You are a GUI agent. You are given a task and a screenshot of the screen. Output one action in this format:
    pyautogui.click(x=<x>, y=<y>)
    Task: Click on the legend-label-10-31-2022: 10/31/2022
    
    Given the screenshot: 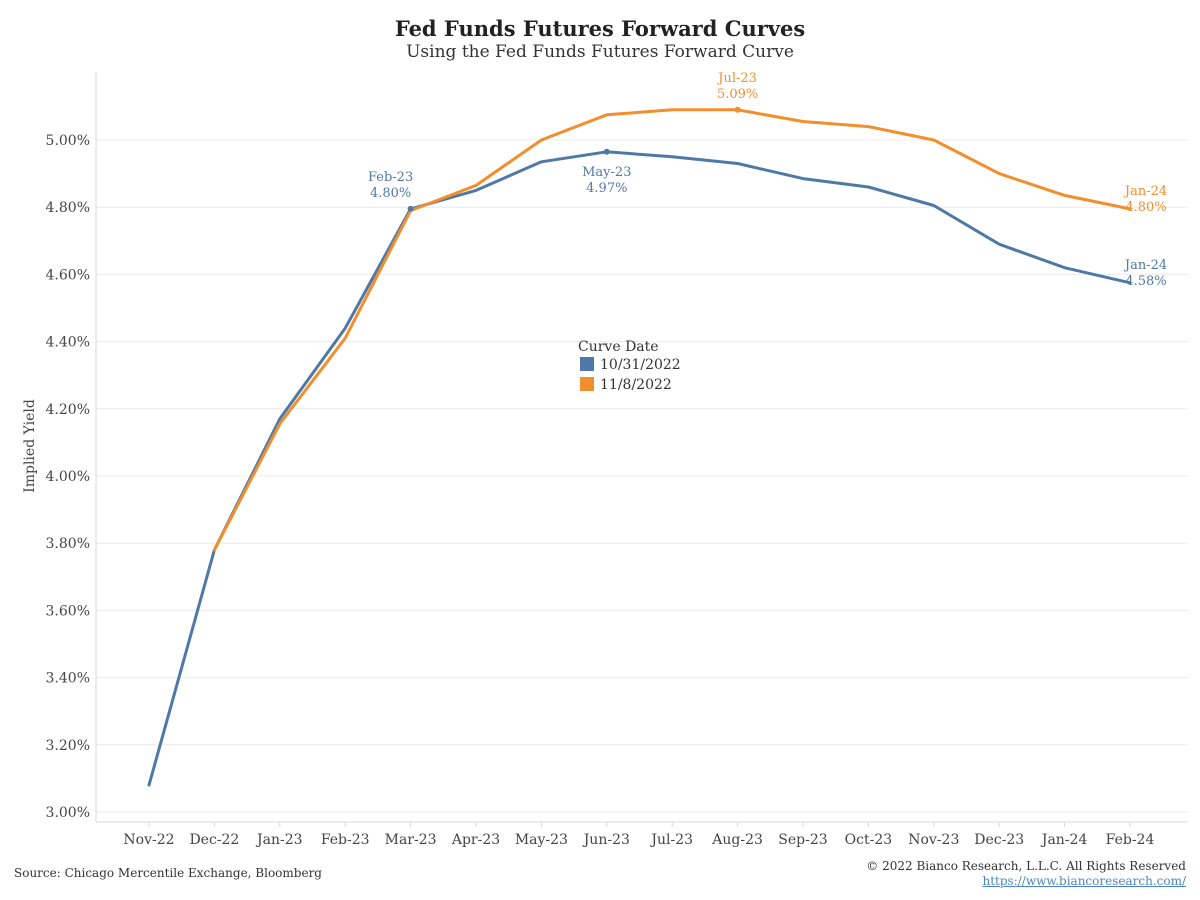 What is the action you would take?
    pyautogui.click(x=640, y=365)
    